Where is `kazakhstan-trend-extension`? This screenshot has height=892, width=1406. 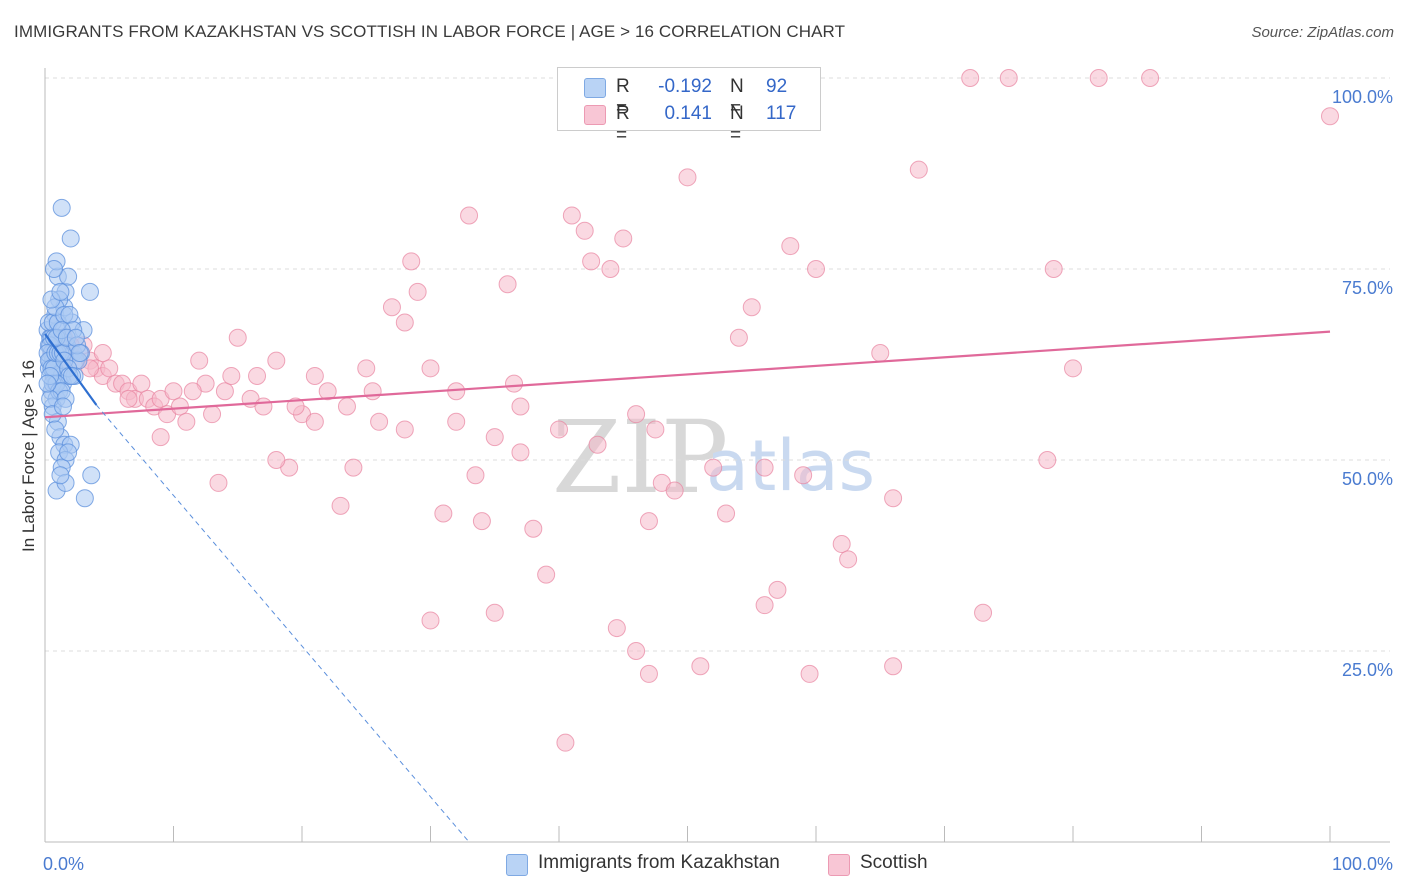 kazakhstan-trend-extension is located at coordinates (283, 623).